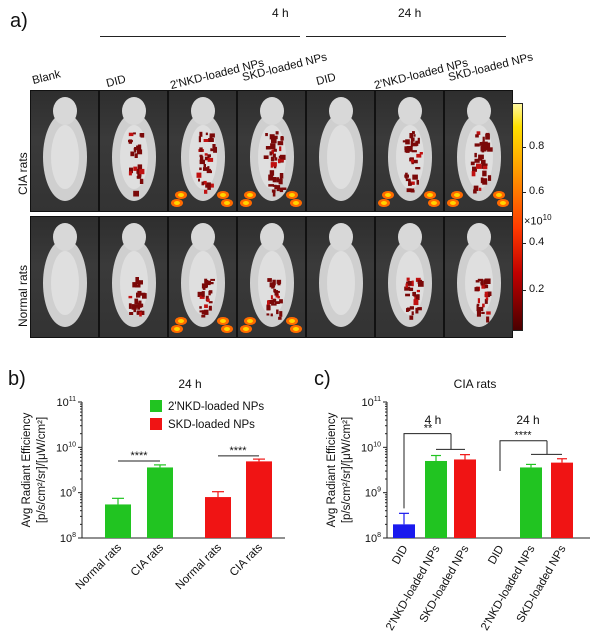  What do you see at coordinates (216, 407) in the screenshot?
I see `legend-label: 2'NKD-loaded NPs` at bounding box center [216, 407].